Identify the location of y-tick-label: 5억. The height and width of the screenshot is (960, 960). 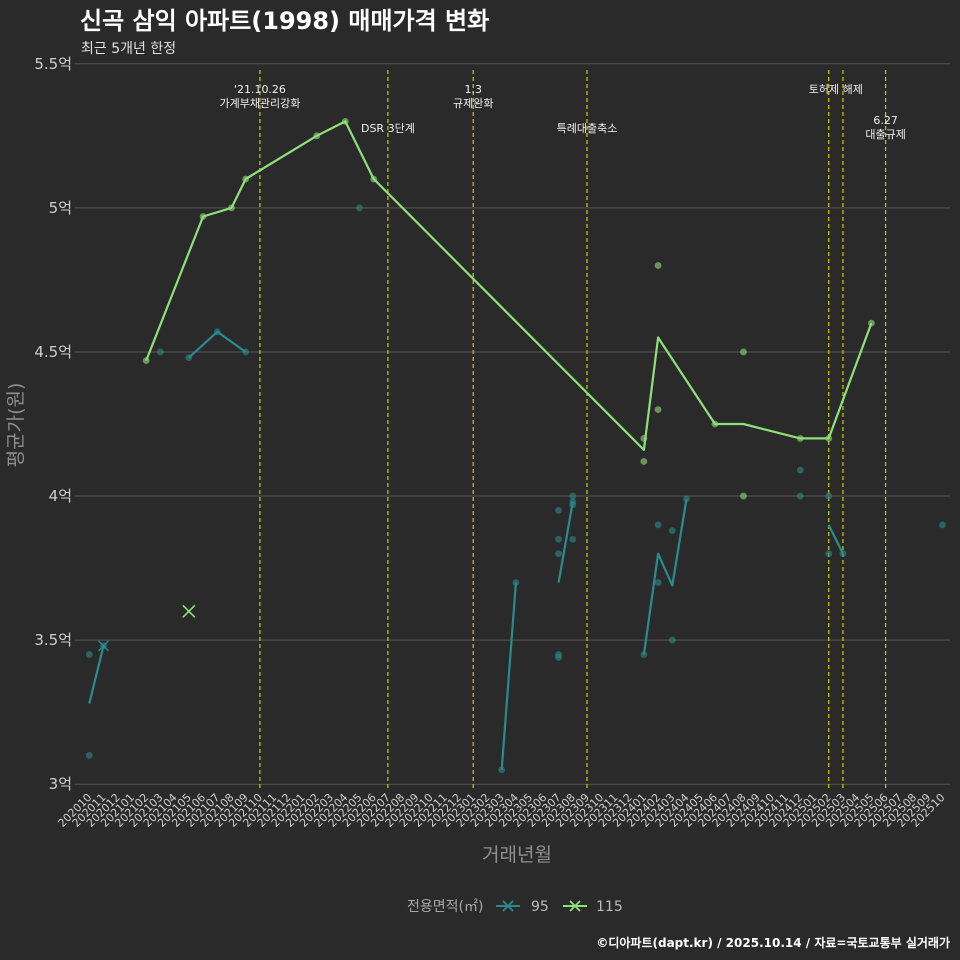
(60, 208).